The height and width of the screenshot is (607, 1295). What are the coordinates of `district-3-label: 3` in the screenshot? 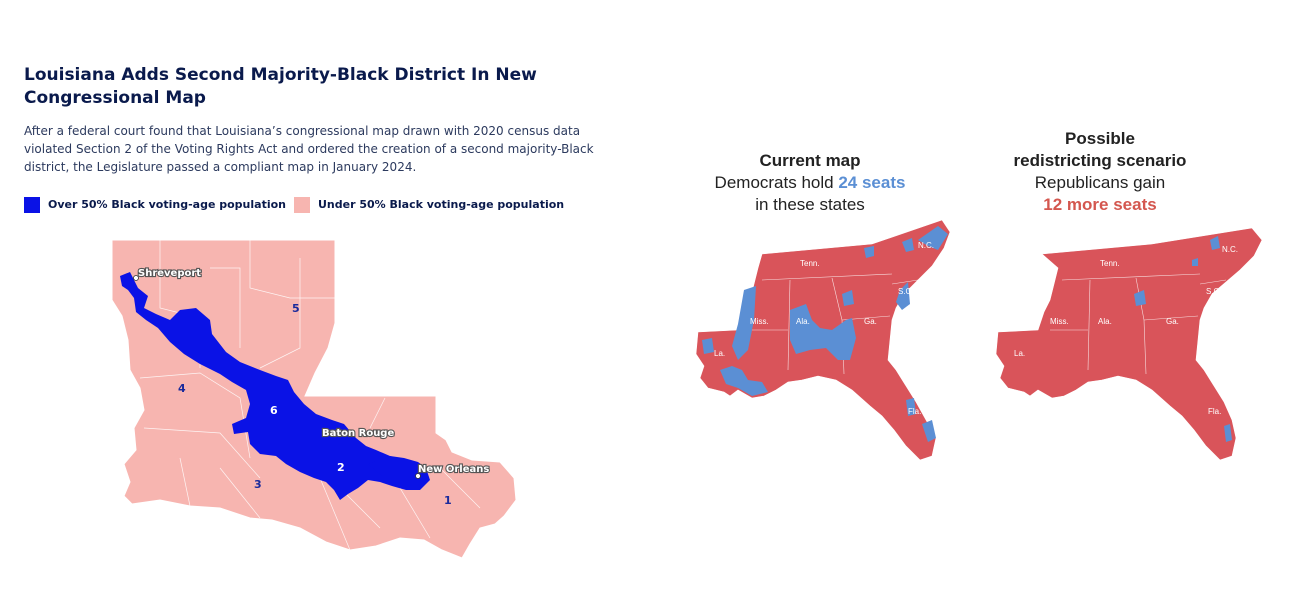 It's located at (258, 484).